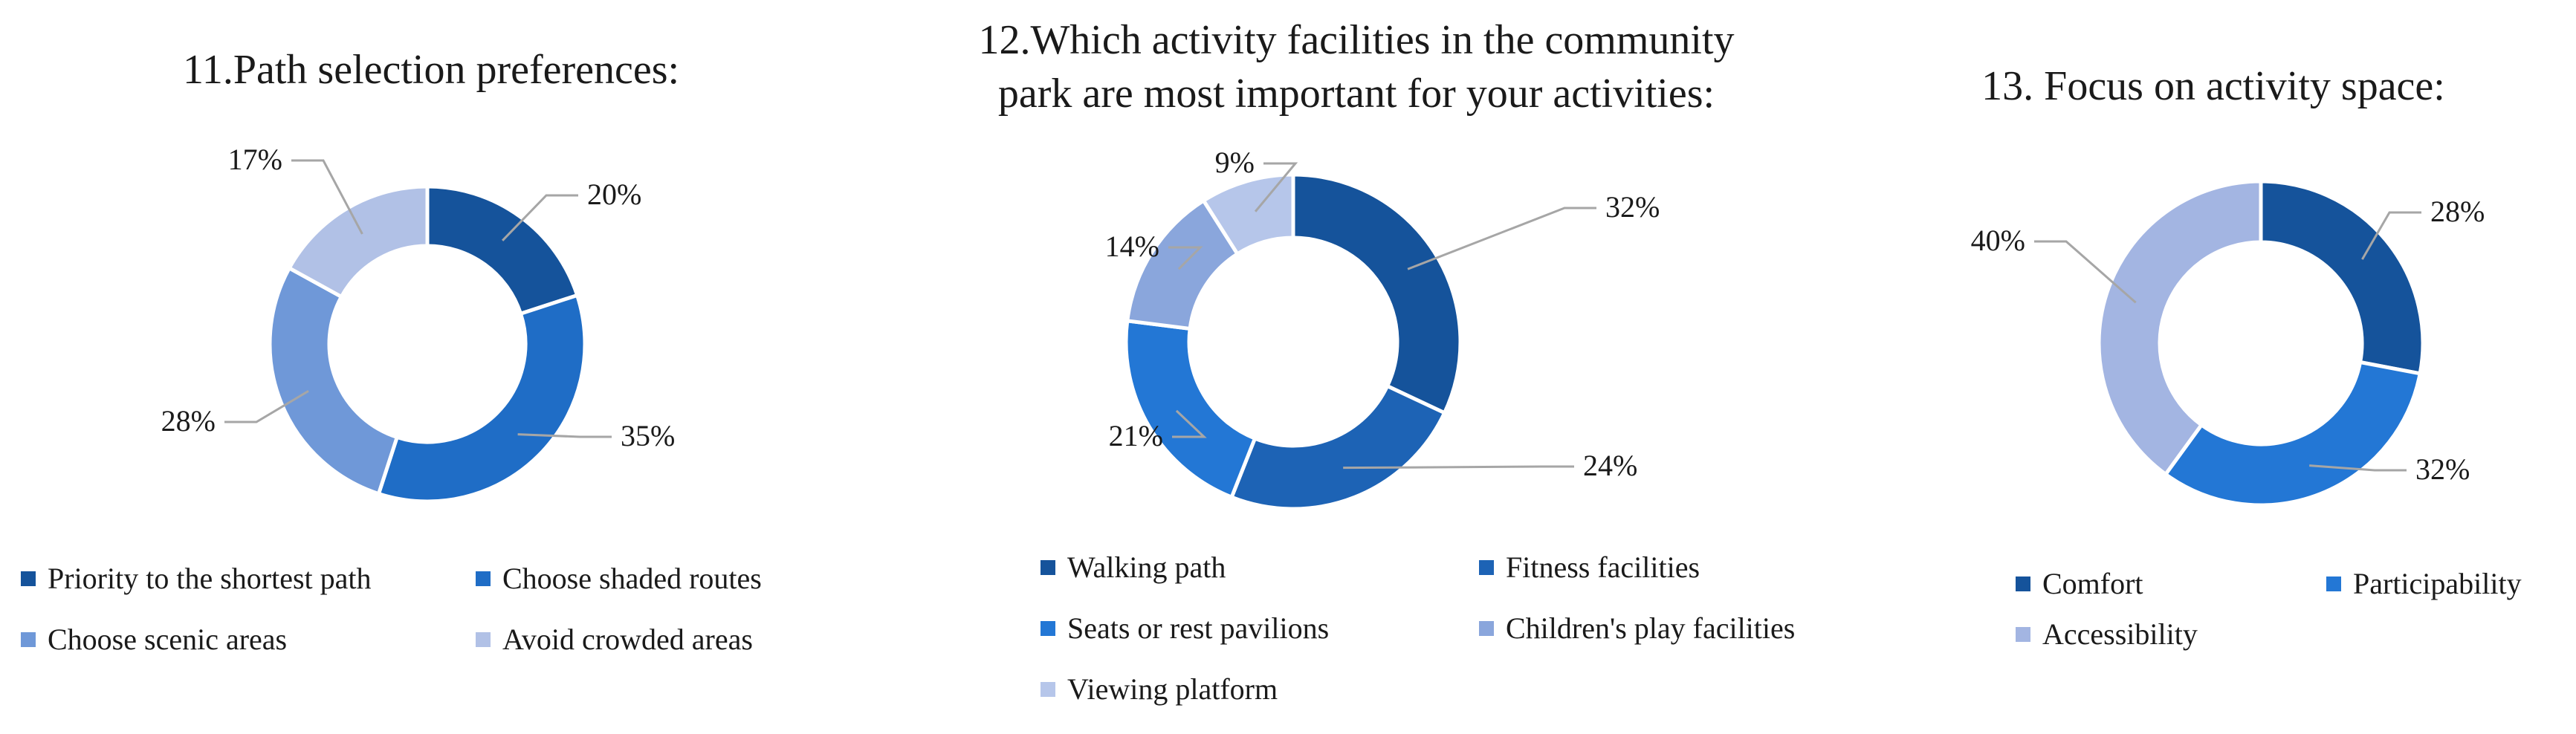 This screenshot has width=2576, height=734. Describe the element at coordinates (431, 70) in the screenshot. I see `chart-title: 11.Path selection preferences:` at that location.